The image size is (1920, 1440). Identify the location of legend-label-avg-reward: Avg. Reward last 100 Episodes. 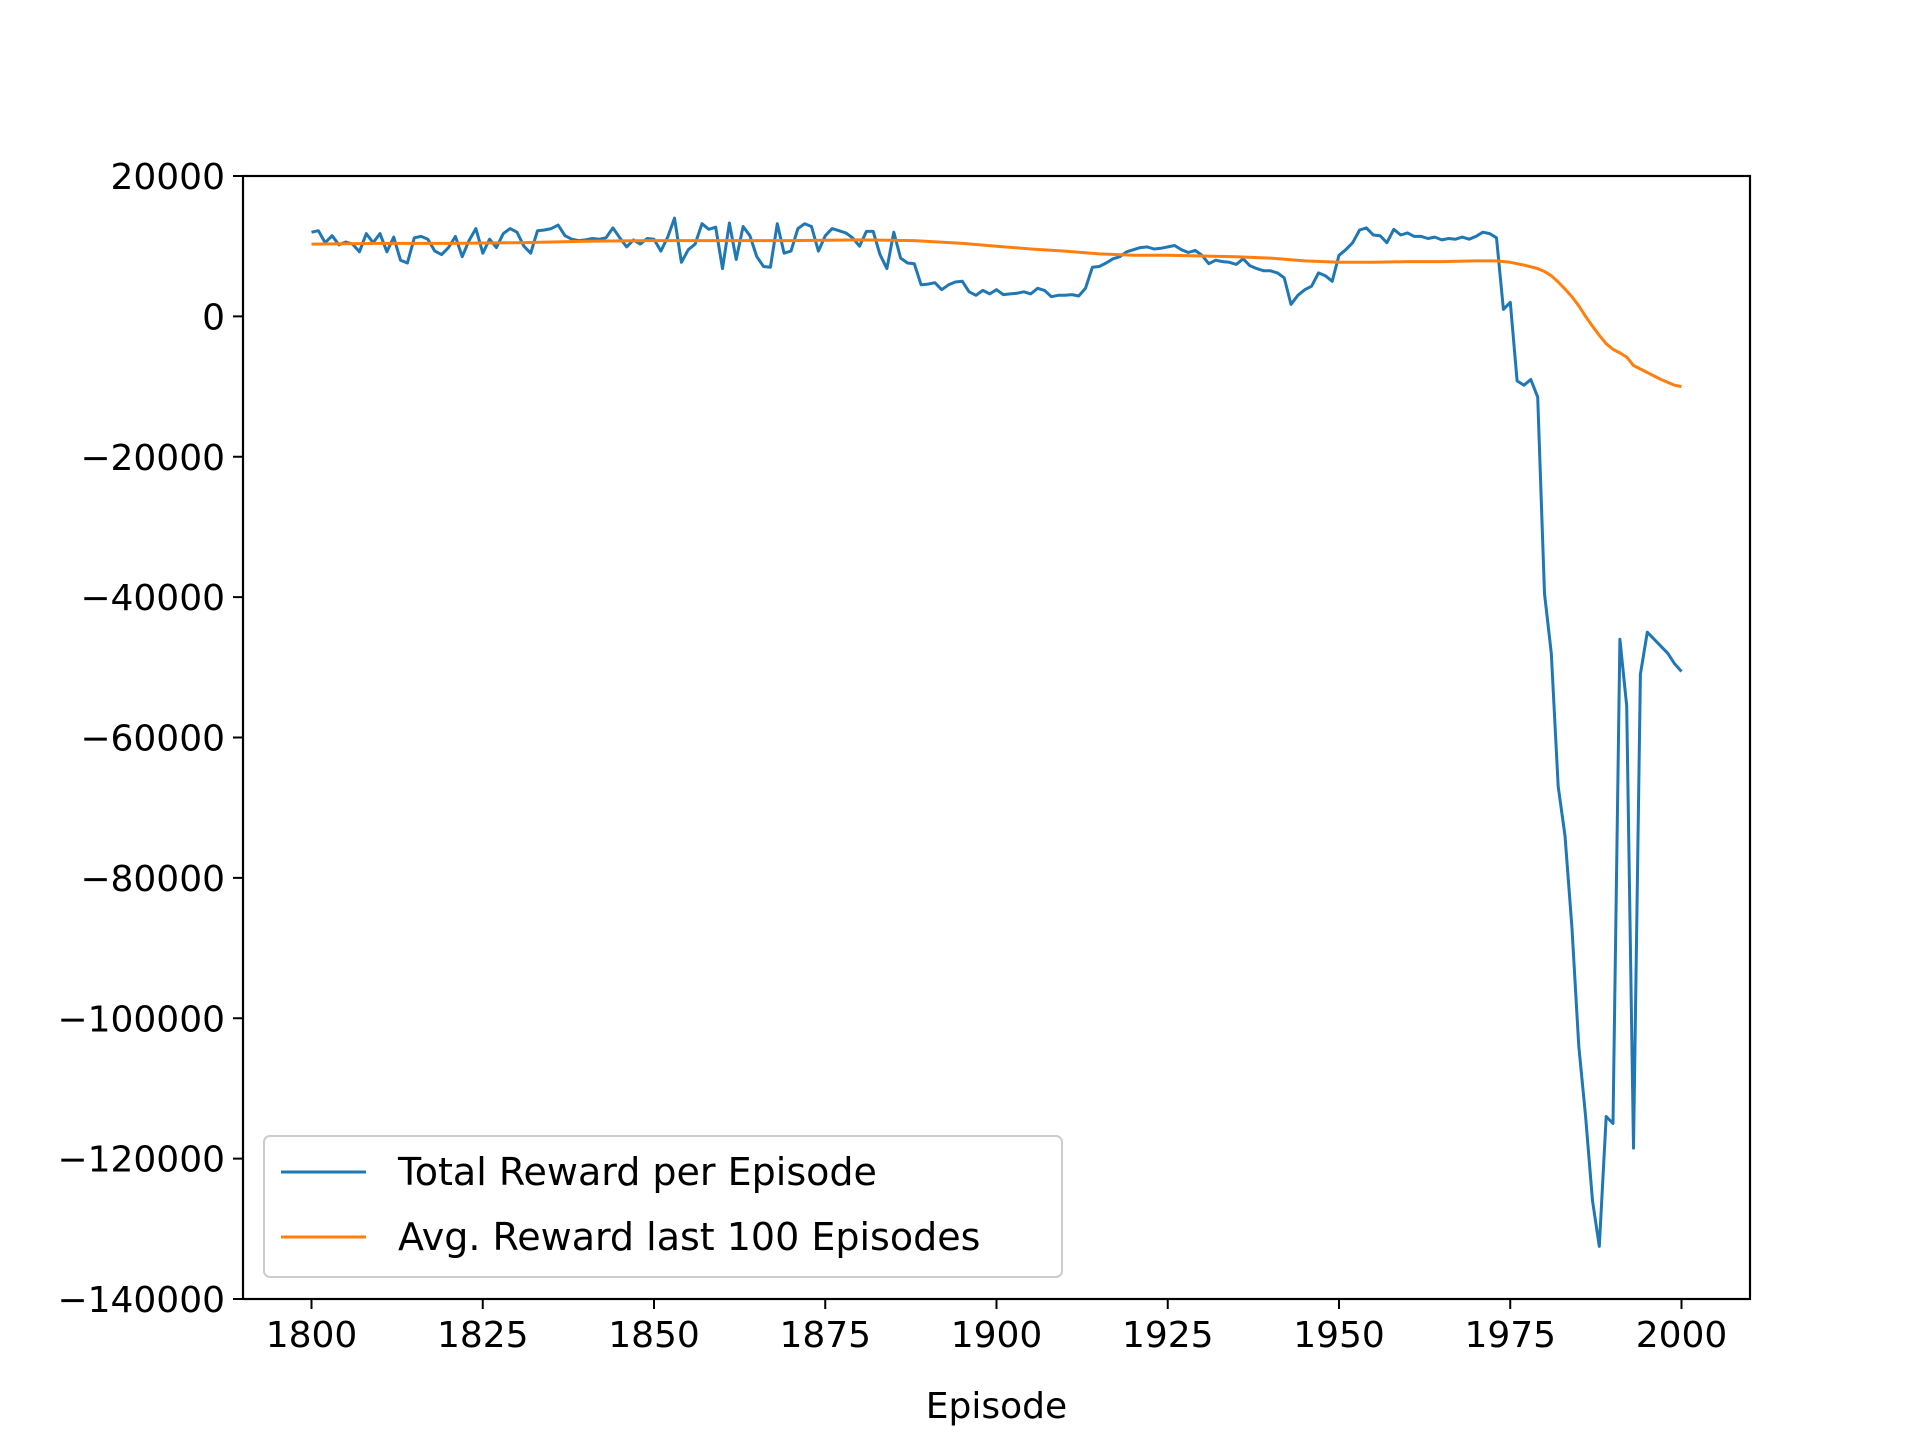
(689, 1237).